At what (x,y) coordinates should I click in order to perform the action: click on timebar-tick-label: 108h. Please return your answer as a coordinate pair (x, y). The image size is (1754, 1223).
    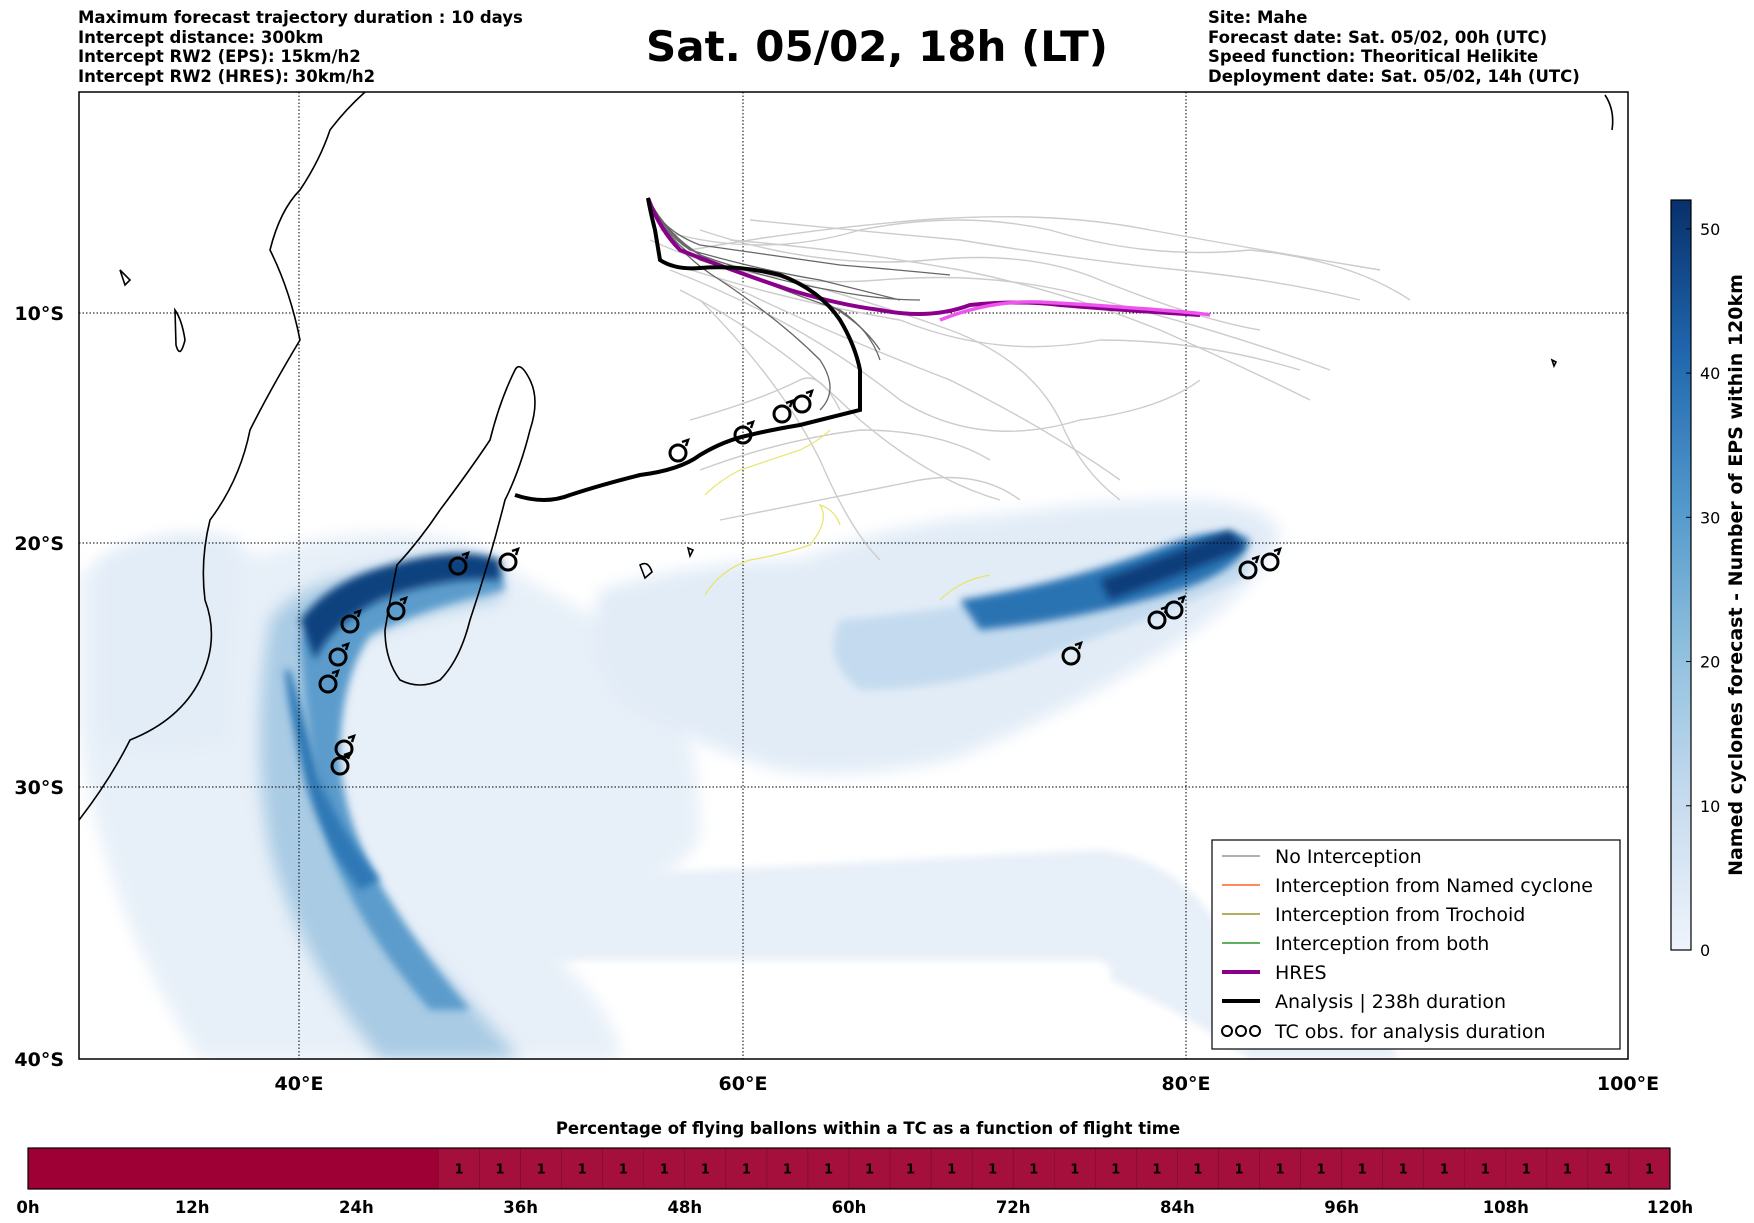
    Looking at the image, I should click on (1506, 1207).